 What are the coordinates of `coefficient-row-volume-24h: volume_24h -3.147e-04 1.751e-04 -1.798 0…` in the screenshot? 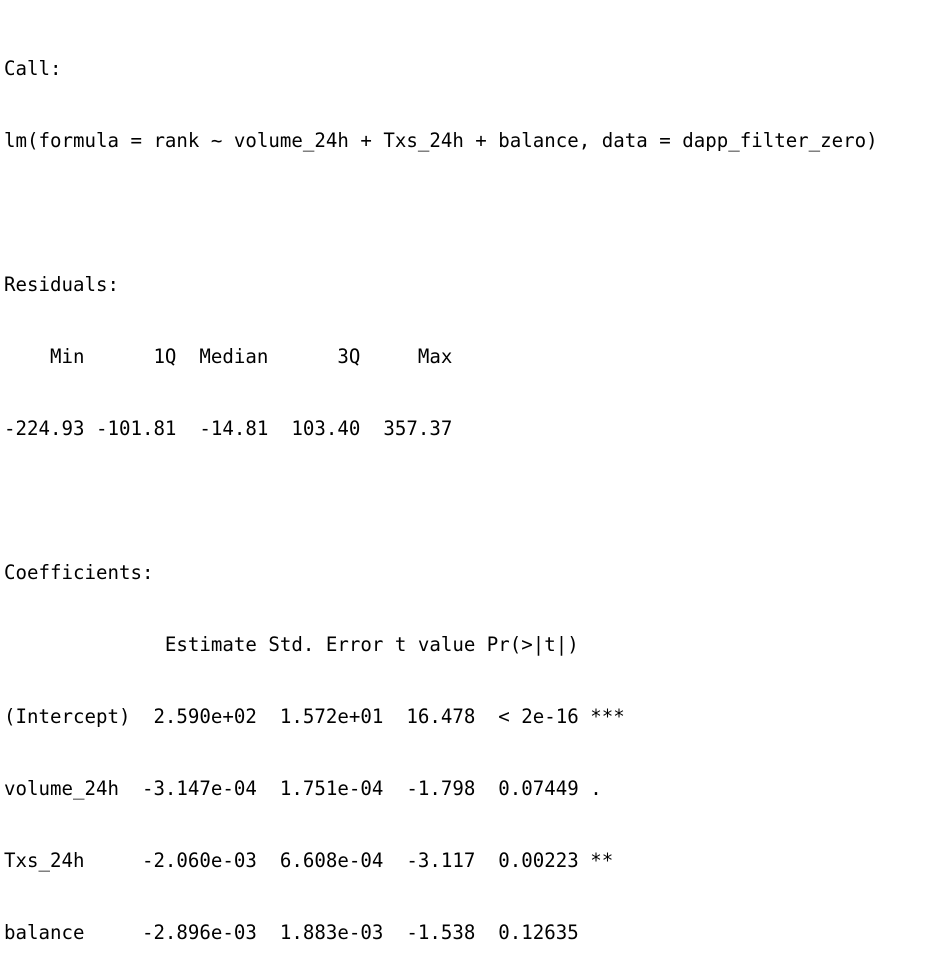 It's located at (314, 788).